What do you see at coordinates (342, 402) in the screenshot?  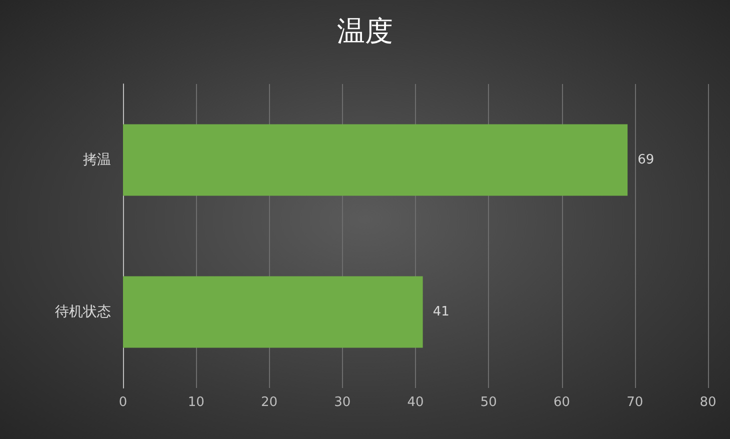 I see `x-tick-label: 30` at bounding box center [342, 402].